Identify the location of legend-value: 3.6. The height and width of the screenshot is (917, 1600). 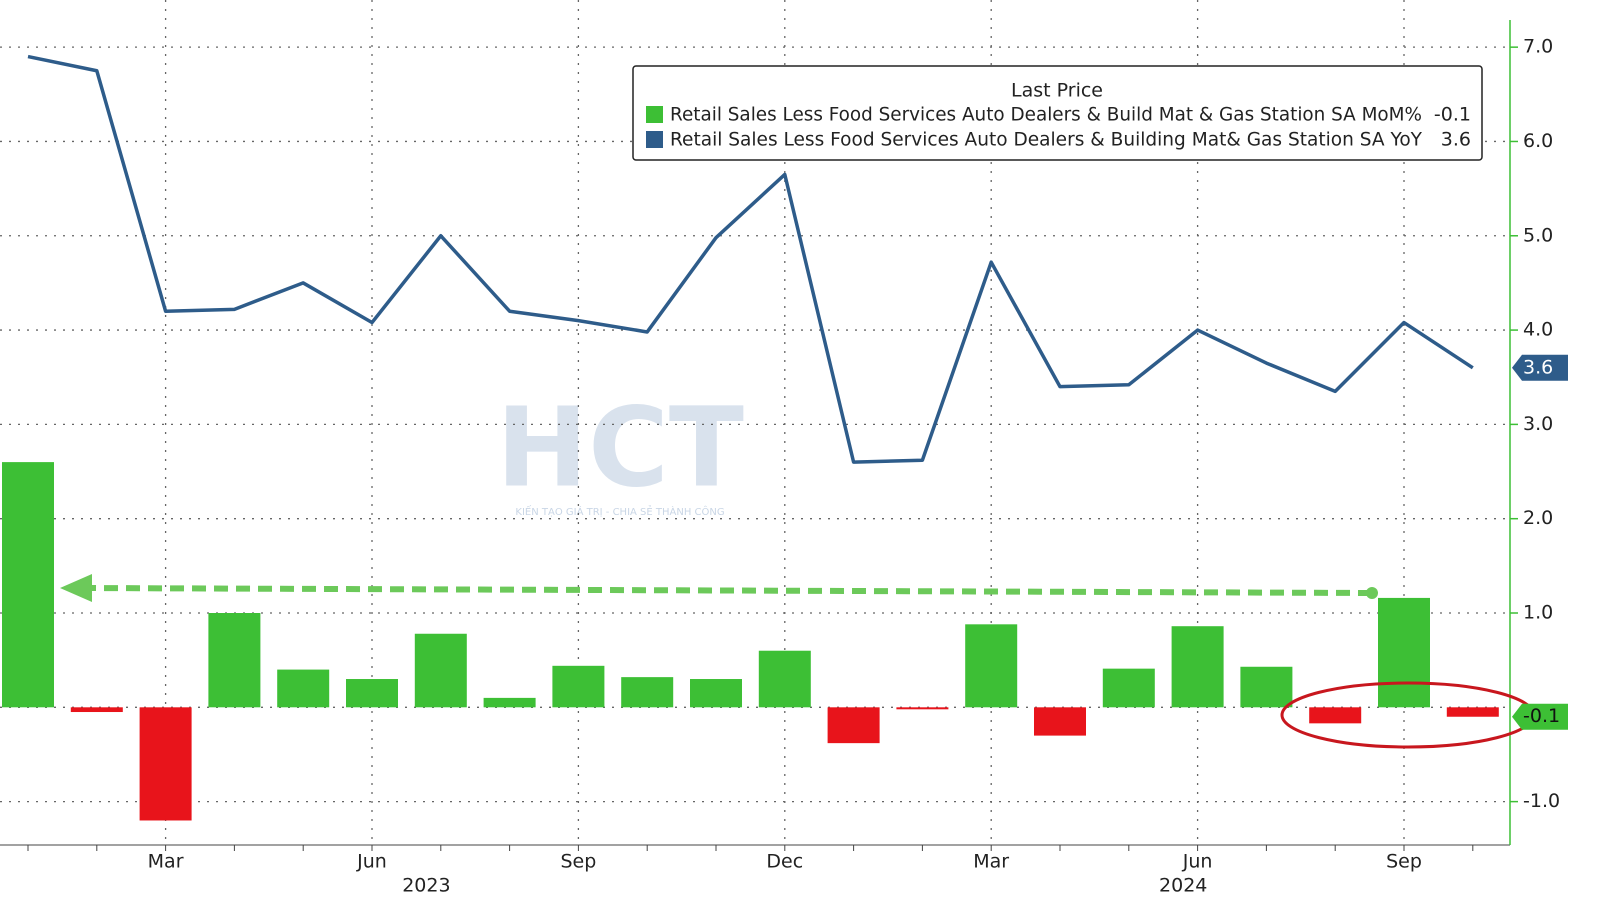
(1456, 140).